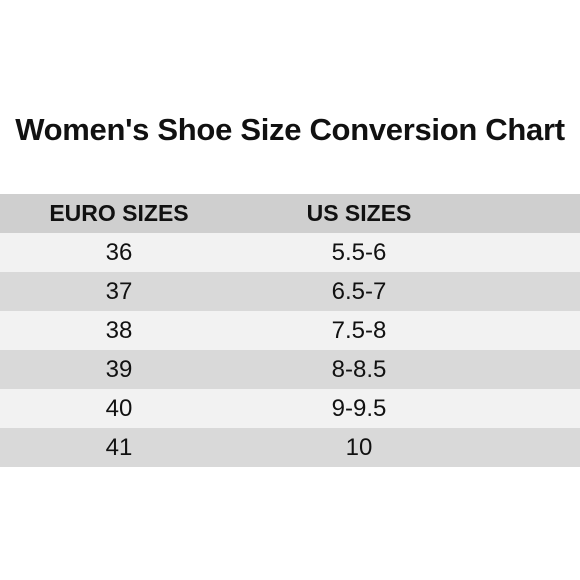 Image resolution: width=580 pixels, height=580 pixels. Describe the element at coordinates (119, 330) in the screenshot. I see `euro-size-cell: 38` at that location.